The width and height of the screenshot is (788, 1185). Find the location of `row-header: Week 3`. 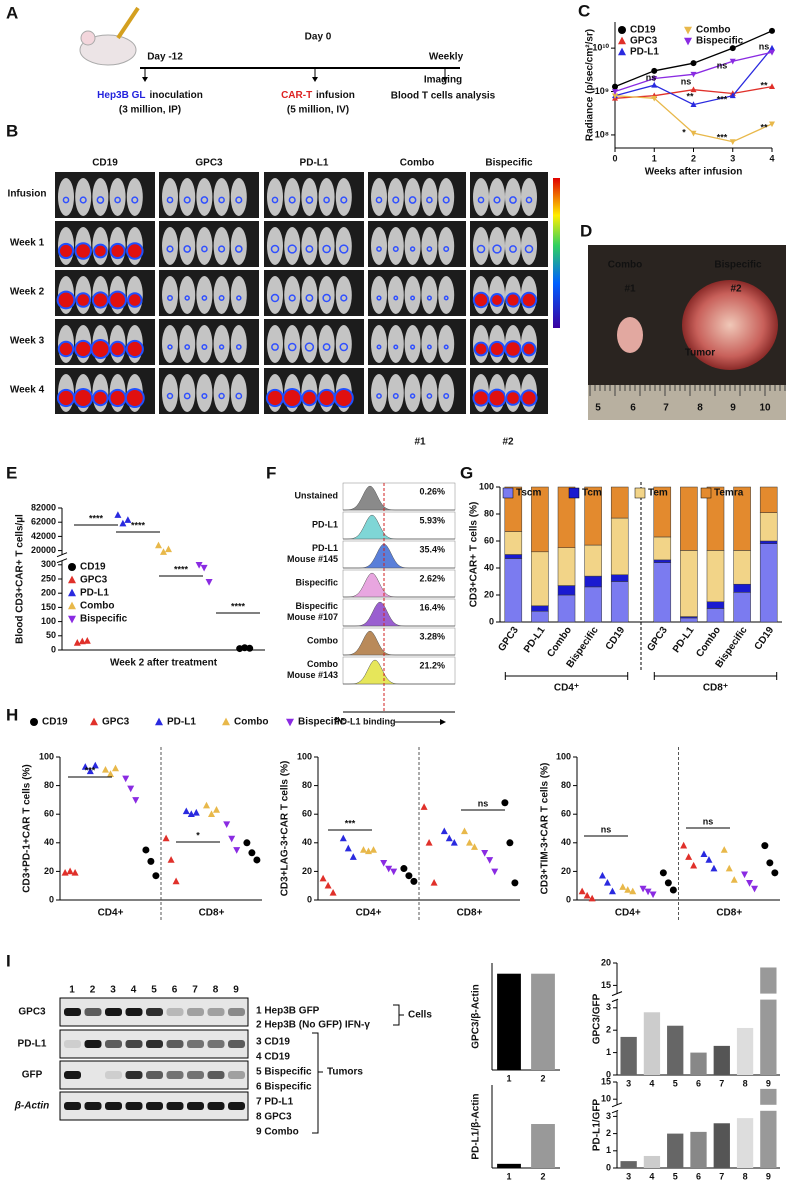

row-header: Week 3 is located at coordinates (27, 341).